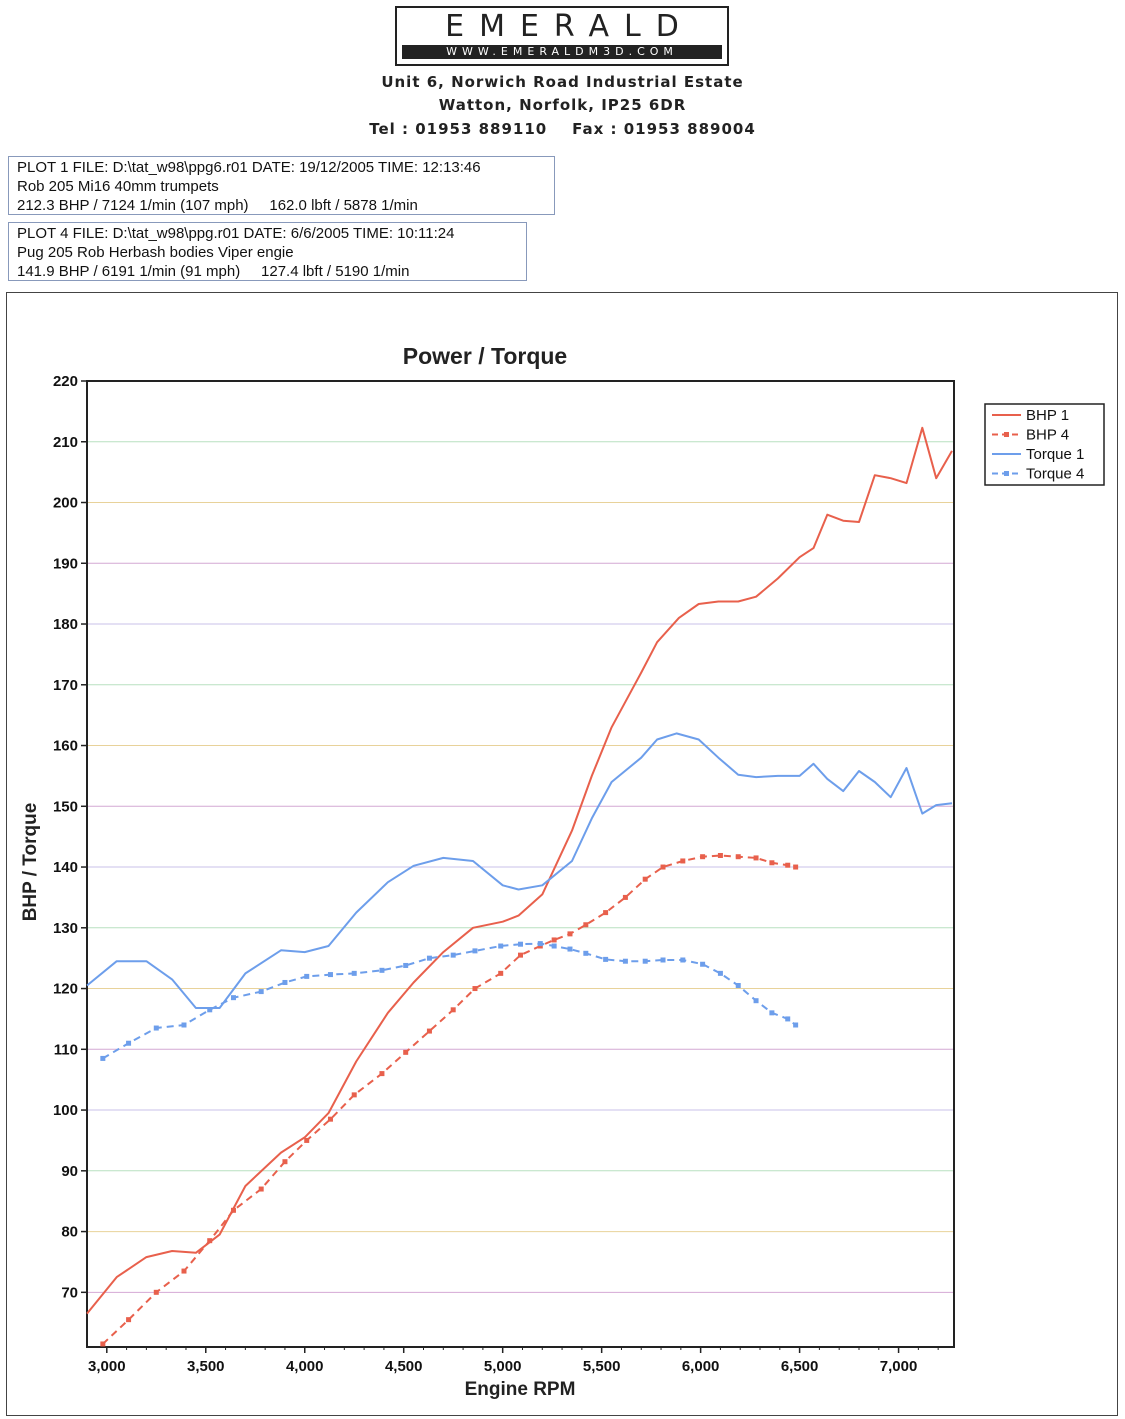 The image size is (1125, 1419). Describe the element at coordinates (1055, 474) in the screenshot. I see `legend-label-torque-4: Torque 4` at that location.